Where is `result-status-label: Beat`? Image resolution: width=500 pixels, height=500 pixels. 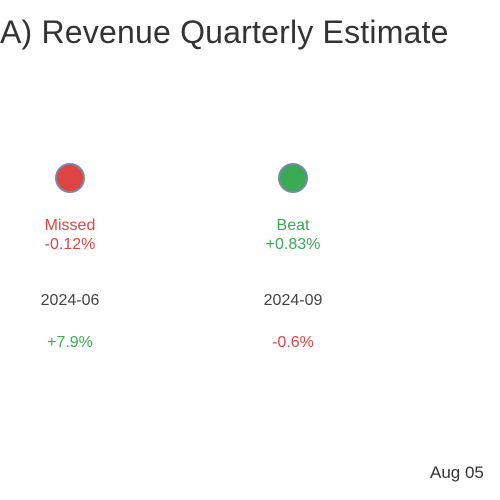 result-status-label: Beat is located at coordinates (293, 225).